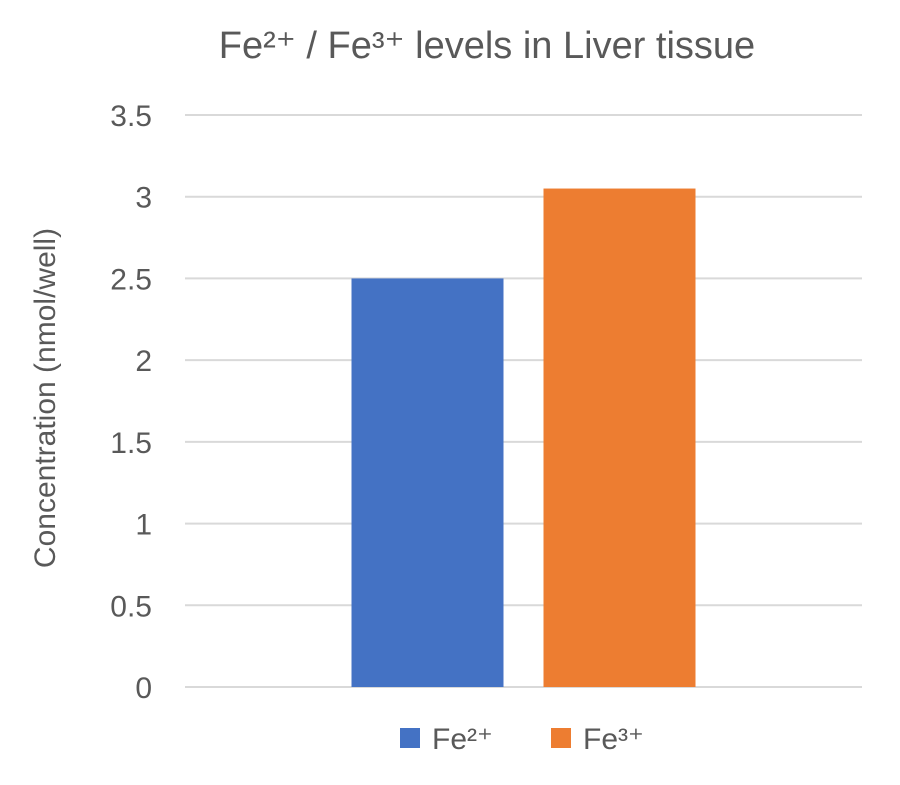 This screenshot has width=900, height=785. Describe the element at coordinates (143, 525) in the screenshot. I see `y-tick-label: 1` at that location.